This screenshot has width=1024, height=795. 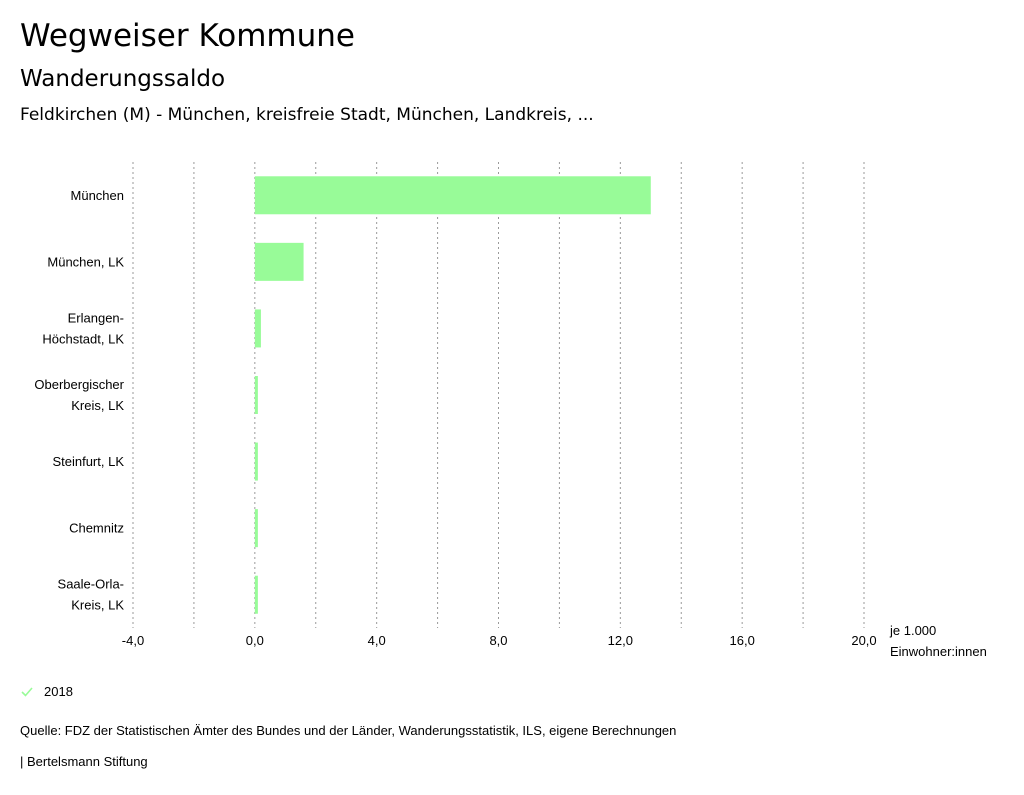 I want to click on legend: 2018, so click(x=46, y=691).